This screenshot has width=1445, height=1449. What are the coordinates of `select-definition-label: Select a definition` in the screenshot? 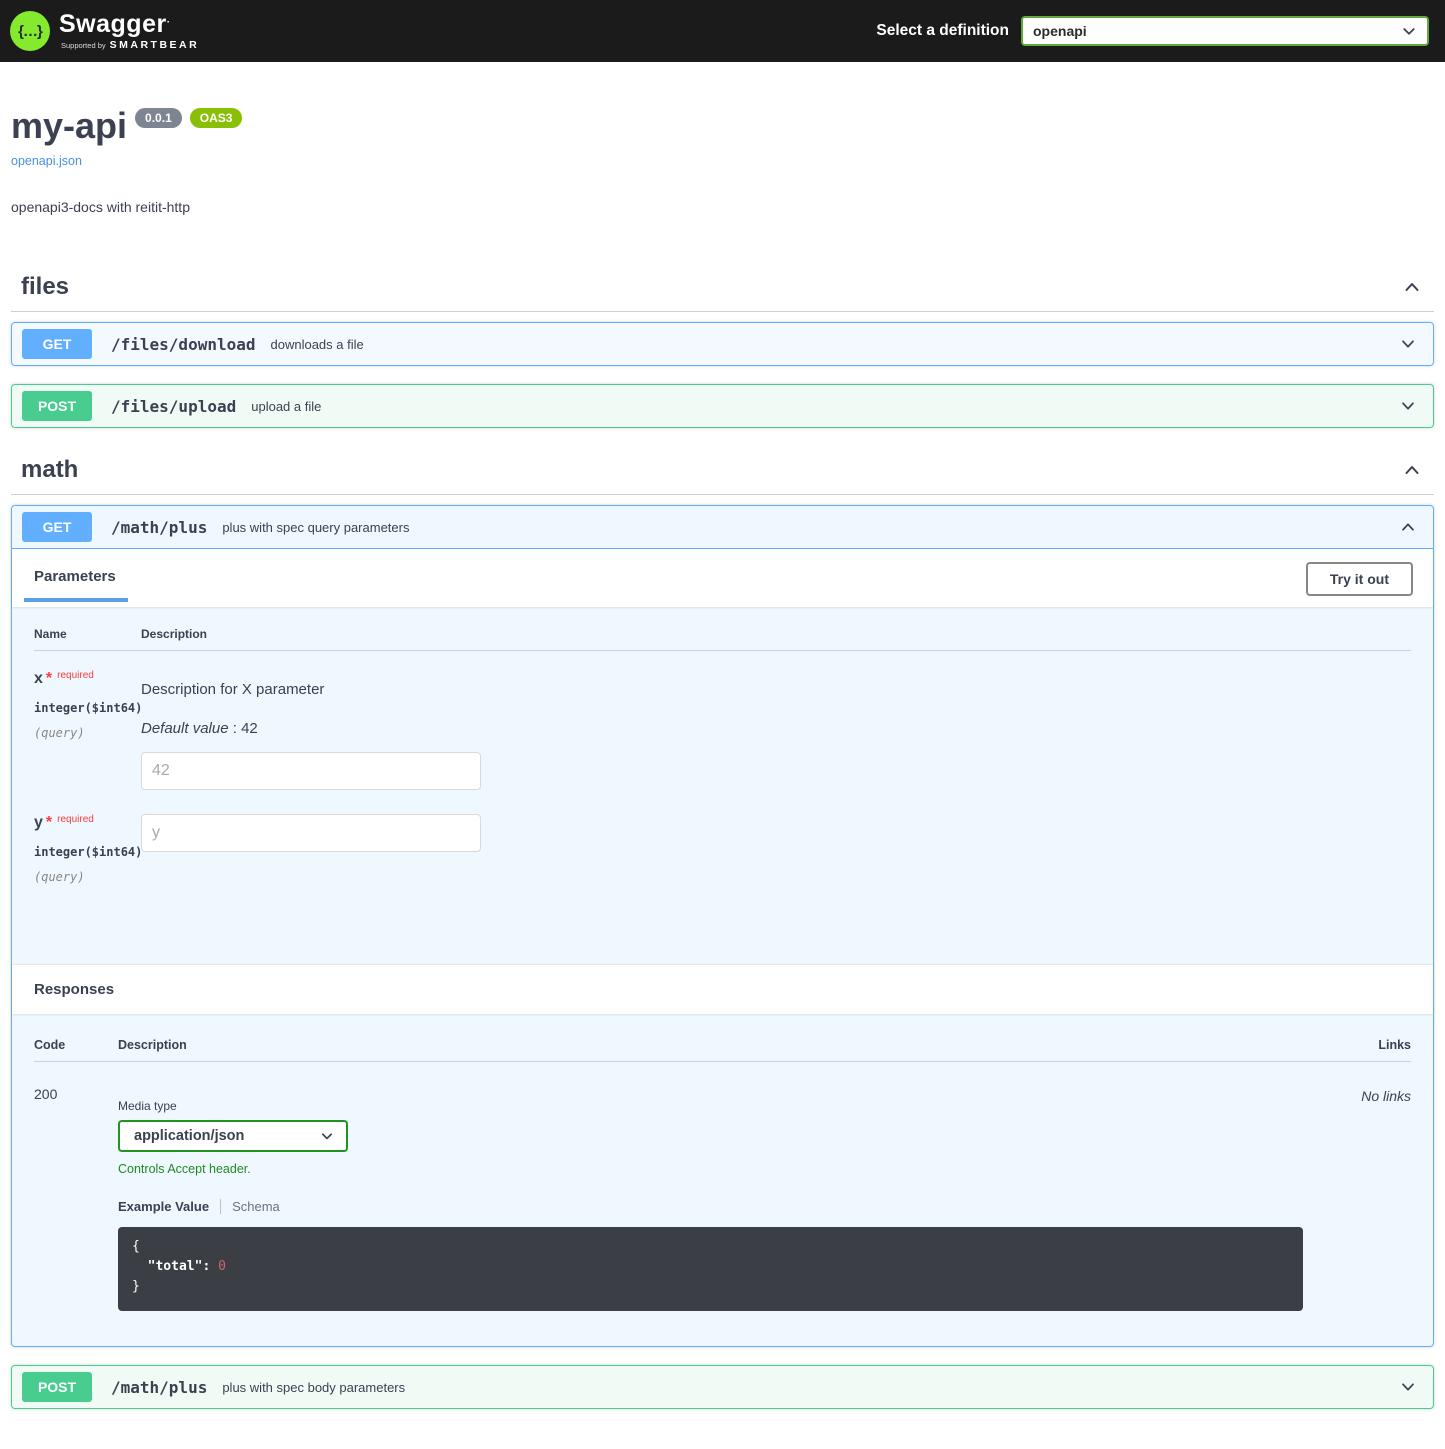 It's located at (942, 30).